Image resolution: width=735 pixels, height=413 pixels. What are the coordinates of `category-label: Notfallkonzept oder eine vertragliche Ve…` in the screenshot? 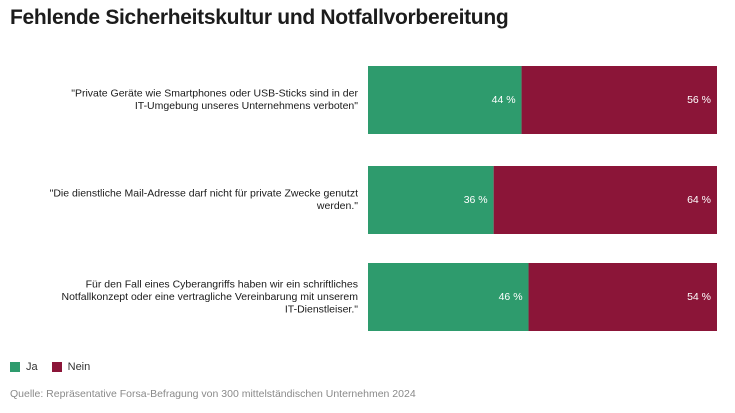 It's located at (210, 297).